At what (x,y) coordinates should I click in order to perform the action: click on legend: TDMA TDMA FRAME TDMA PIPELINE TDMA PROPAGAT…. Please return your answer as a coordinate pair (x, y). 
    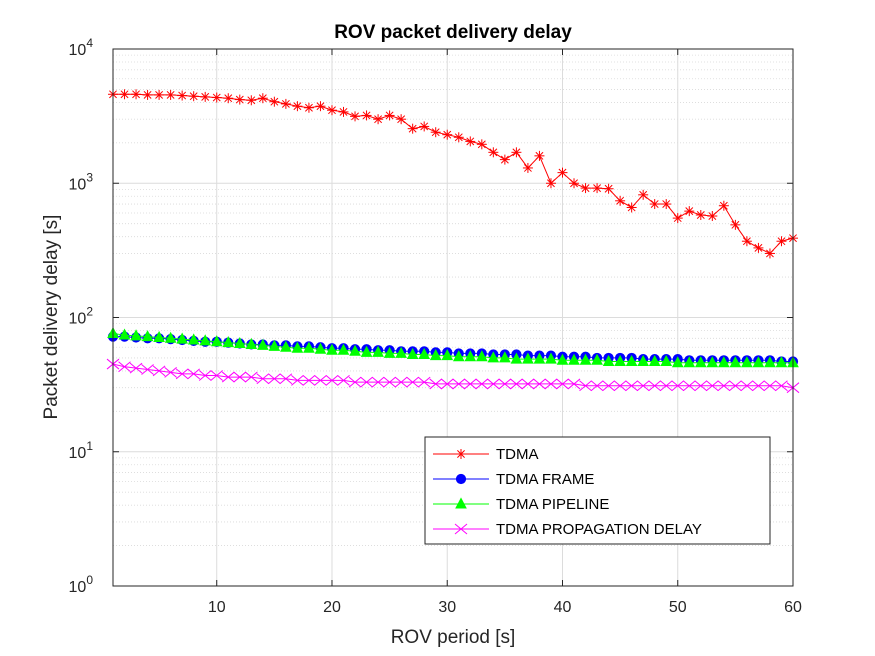
    Looking at the image, I should click on (597, 490).